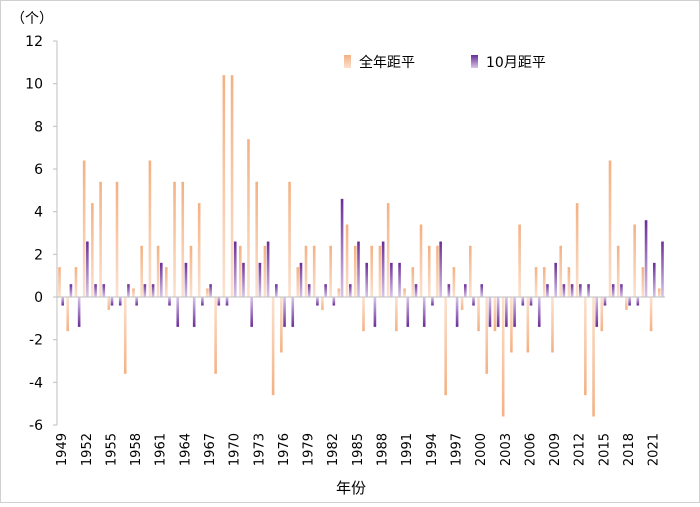 This screenshot has width=700, height=507. Describe the element at coordinates (38, 170) in the screenshot. I see `y-tick-label: 6` at that location.